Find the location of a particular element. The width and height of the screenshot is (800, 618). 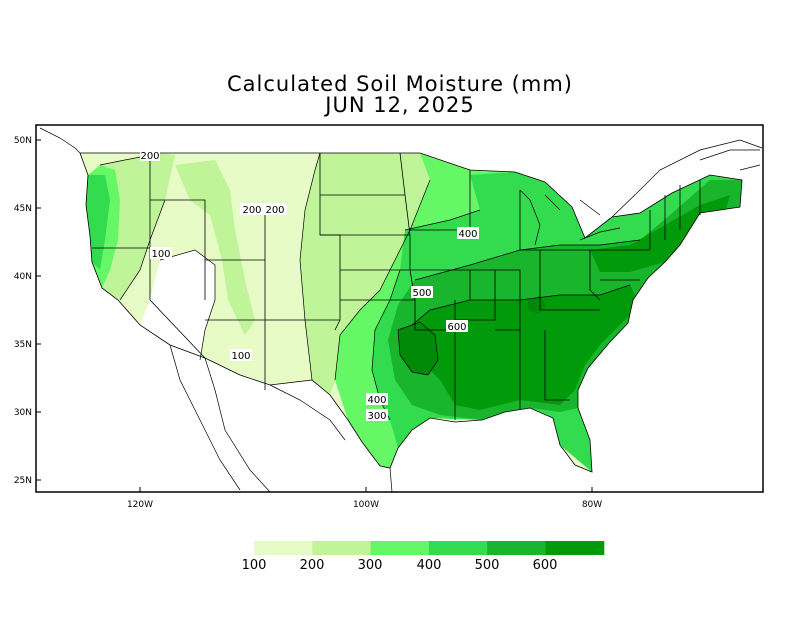

legend-label: 100 is located at coordinates (254, 565).